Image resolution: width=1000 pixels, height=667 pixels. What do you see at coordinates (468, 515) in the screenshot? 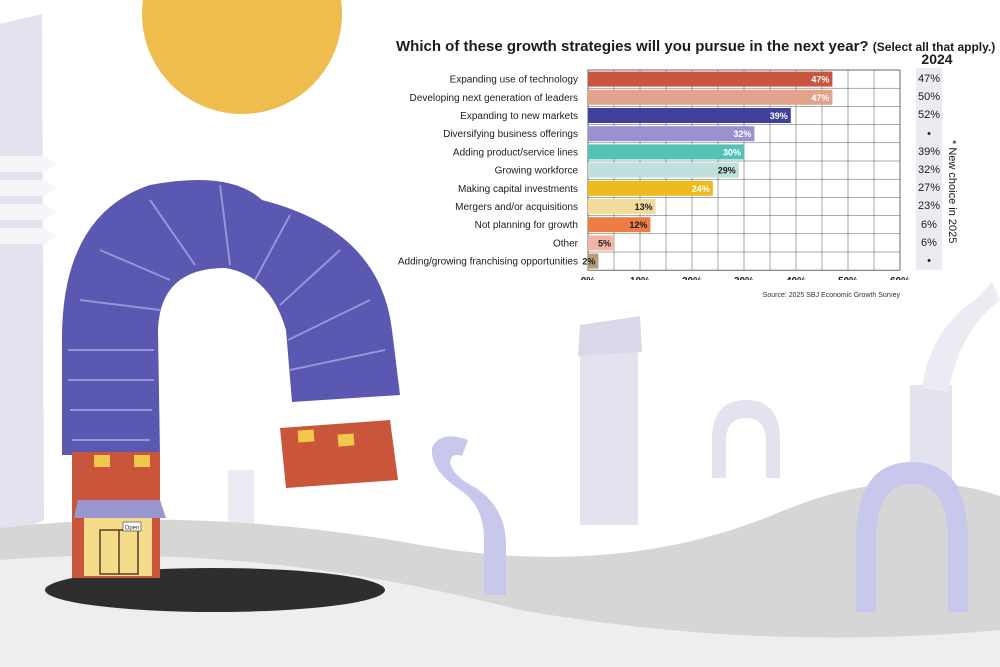
I see `pale-s-duct` at bounding box center [468, 515].